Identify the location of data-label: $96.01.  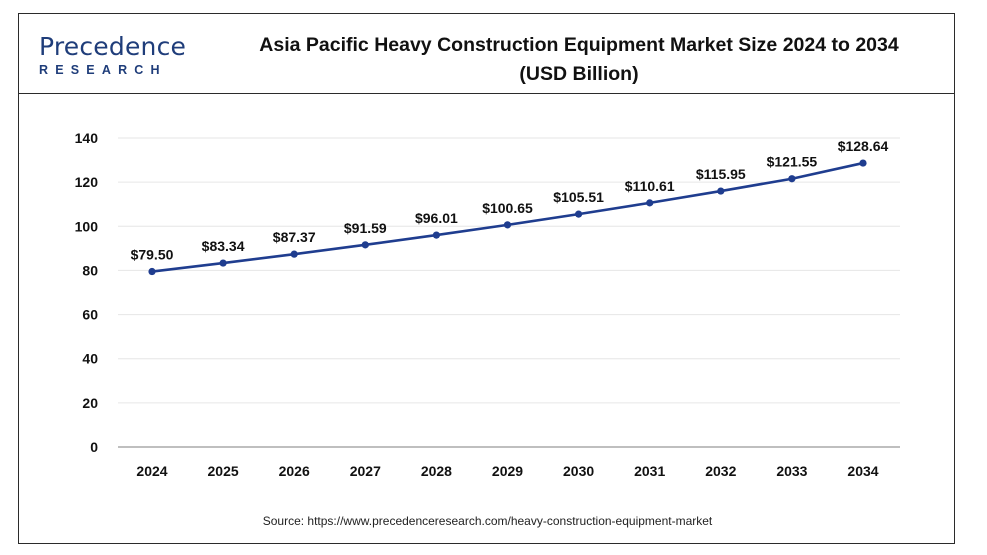
(436, 218).